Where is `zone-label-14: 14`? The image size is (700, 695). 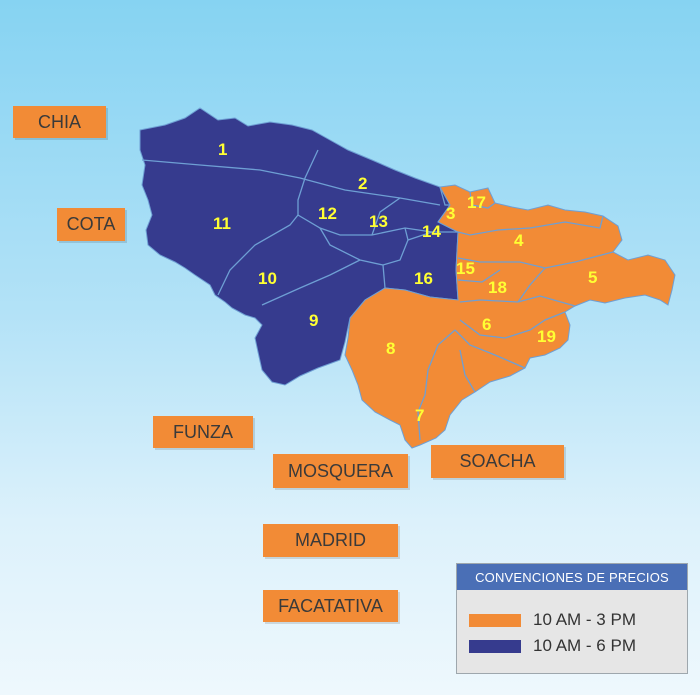 zone-label-14: 14 is located at coordinates (431, 231).